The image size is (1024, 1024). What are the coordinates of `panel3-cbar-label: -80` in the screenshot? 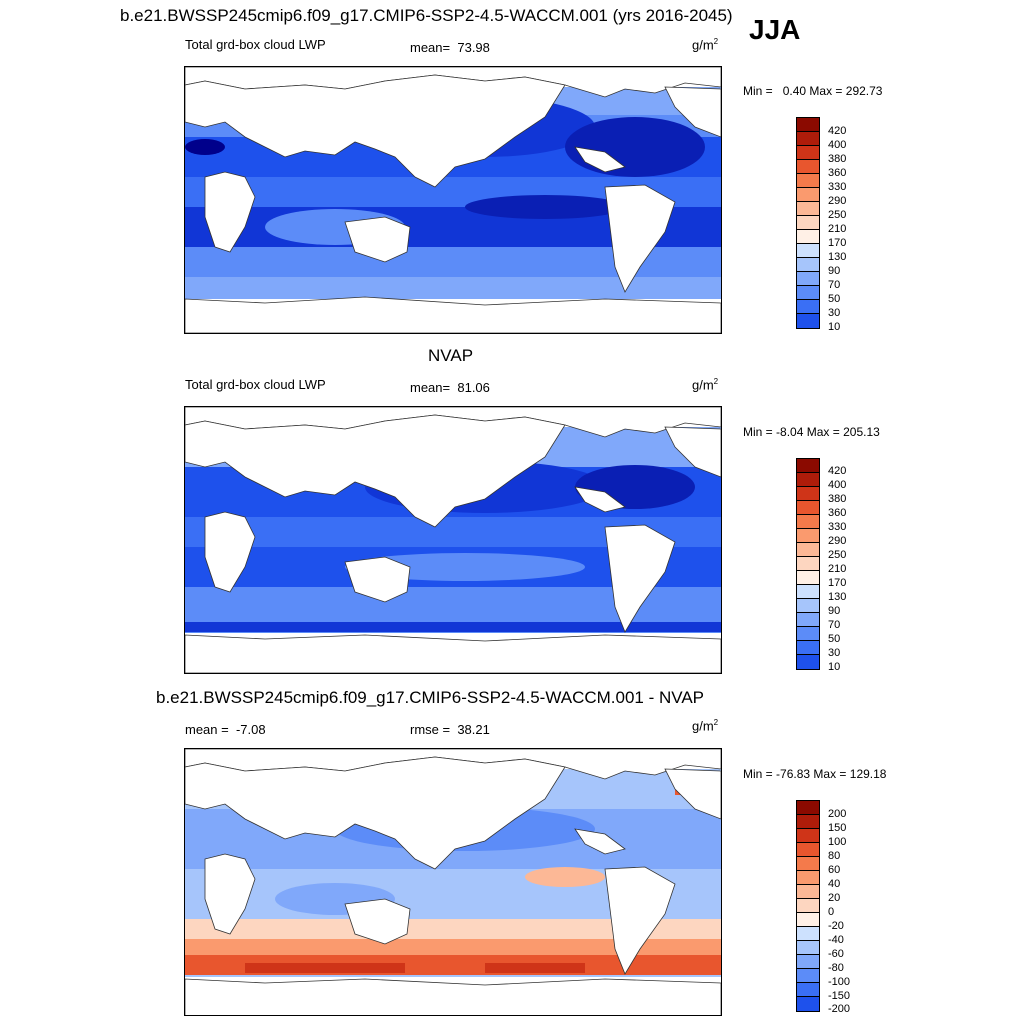 It's located at (836, 968).